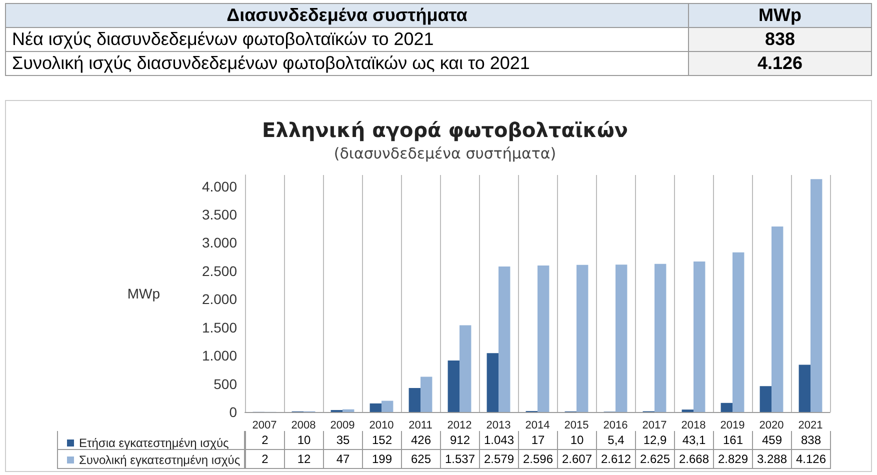  I want to click on data-label: 12,9, so click(655, 440).